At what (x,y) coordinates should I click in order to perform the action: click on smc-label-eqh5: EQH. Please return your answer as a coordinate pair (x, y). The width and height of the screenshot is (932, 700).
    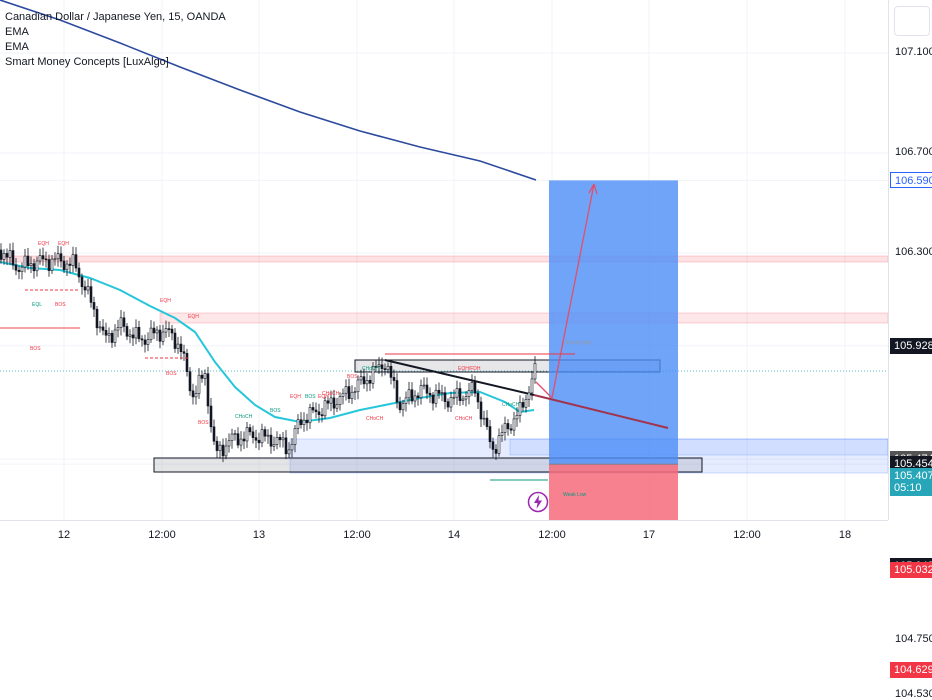
    Looking at the image, I should click on (295, 397).